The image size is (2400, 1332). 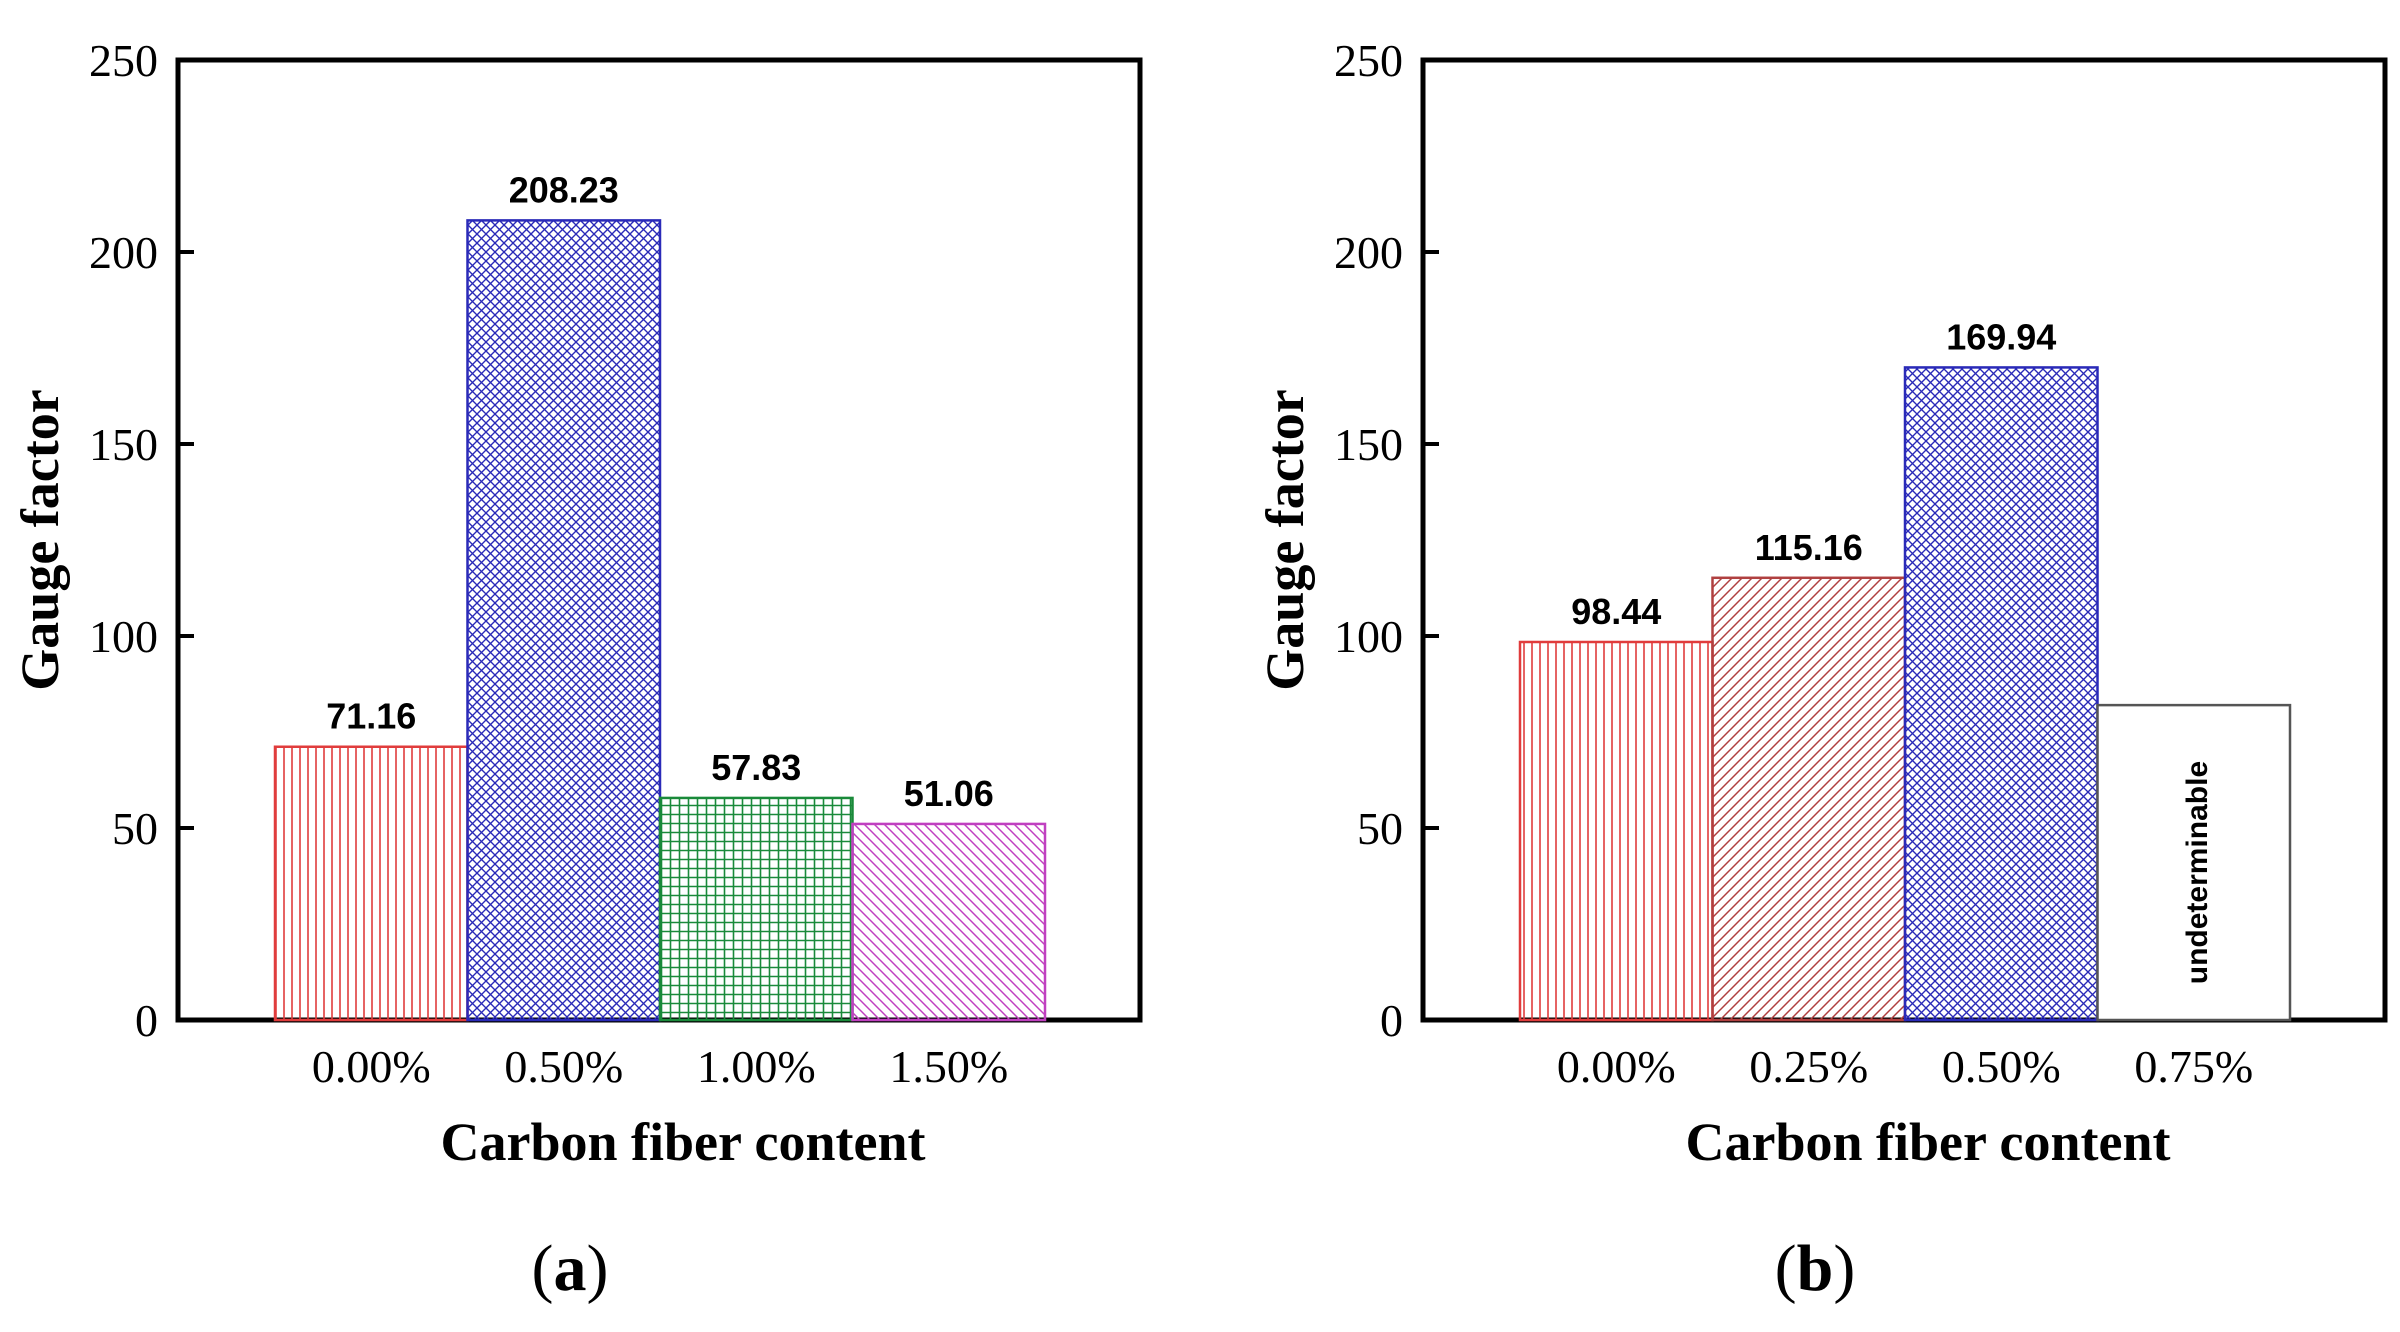 I want to click on x-tick-label: 1.50%, so click(x=948, y=1066).